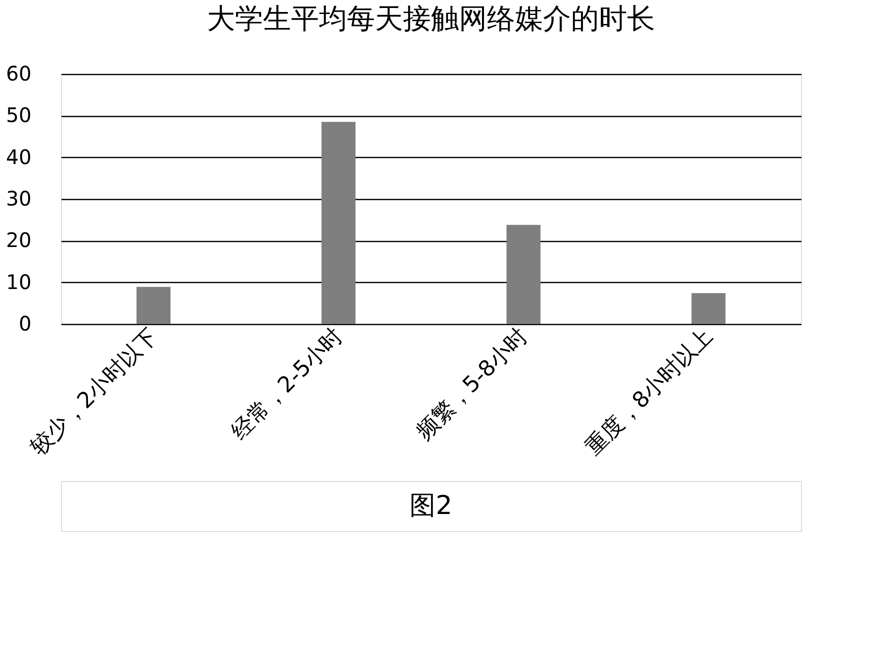 The width and height of the screenshot is (882, 655). What do you see at coordinates (19, 198) in the screenshot?
I see `y-tick-label: 30` at bounding box center [19, 198].